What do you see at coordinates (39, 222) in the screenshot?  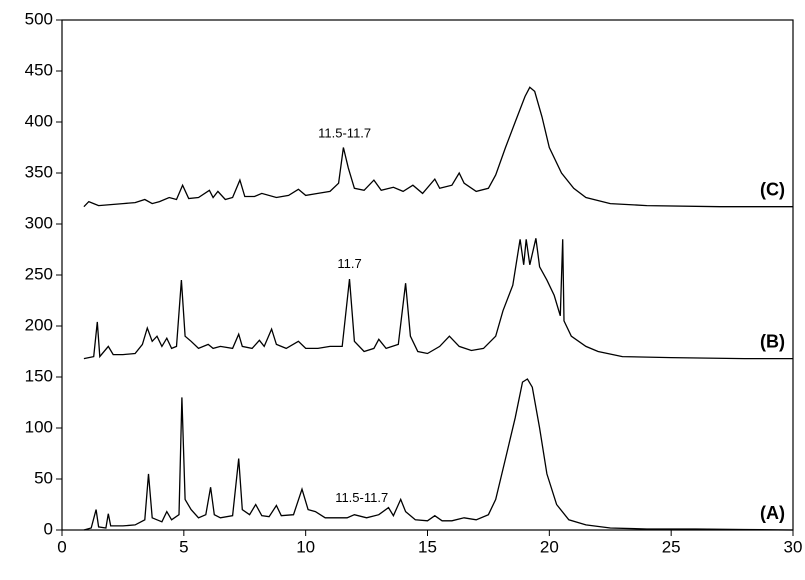 I see `y-tick-label: 300` at bounding box center [39, 222].